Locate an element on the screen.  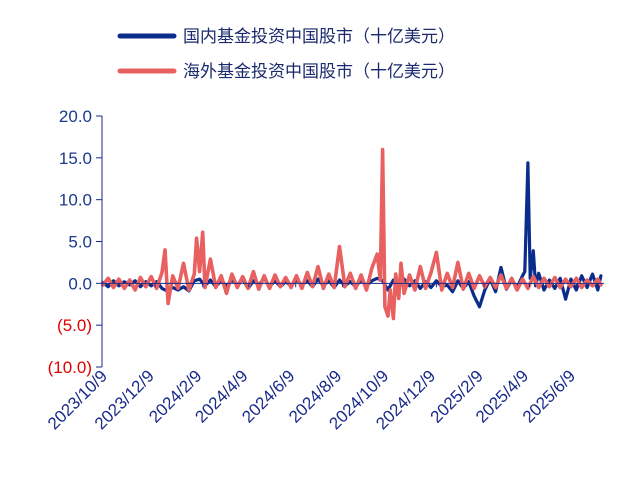
x-tick-label: 2025/6/9 is located at coordinates (549, 396).